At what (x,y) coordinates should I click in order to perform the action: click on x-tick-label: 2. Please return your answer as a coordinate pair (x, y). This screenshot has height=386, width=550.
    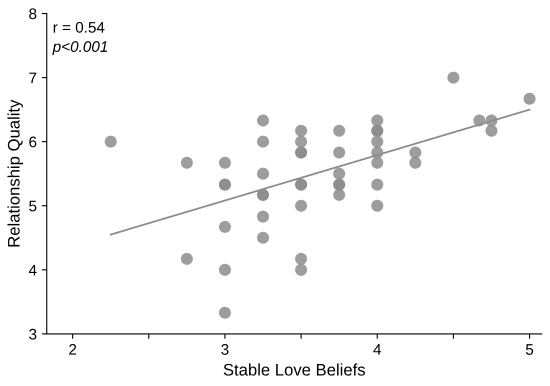
    Looking at the image, I should click on (72, 349).